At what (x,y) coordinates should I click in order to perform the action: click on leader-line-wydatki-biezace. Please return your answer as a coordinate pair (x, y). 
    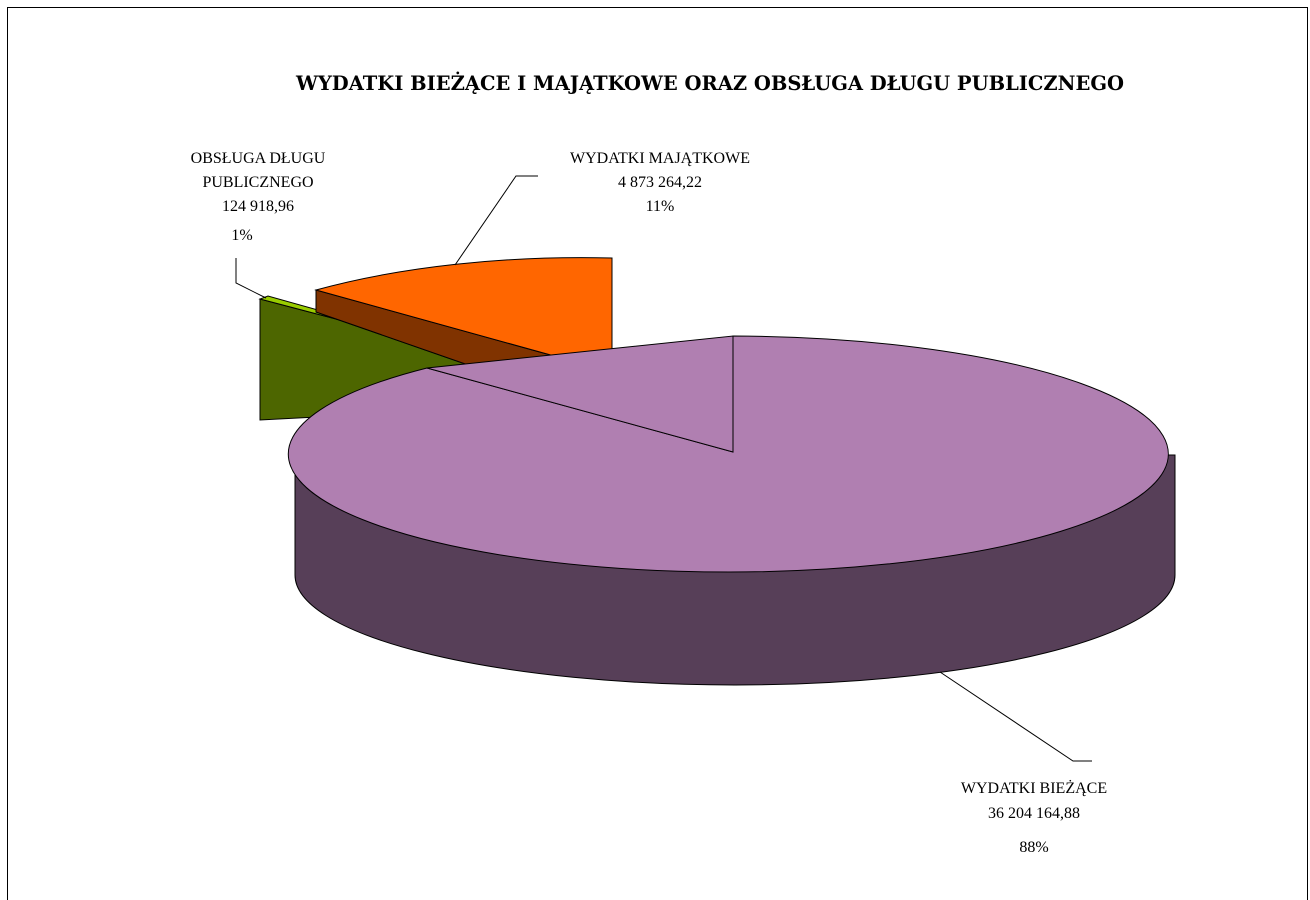
    Looking at the image, I should click on (1015, 716).